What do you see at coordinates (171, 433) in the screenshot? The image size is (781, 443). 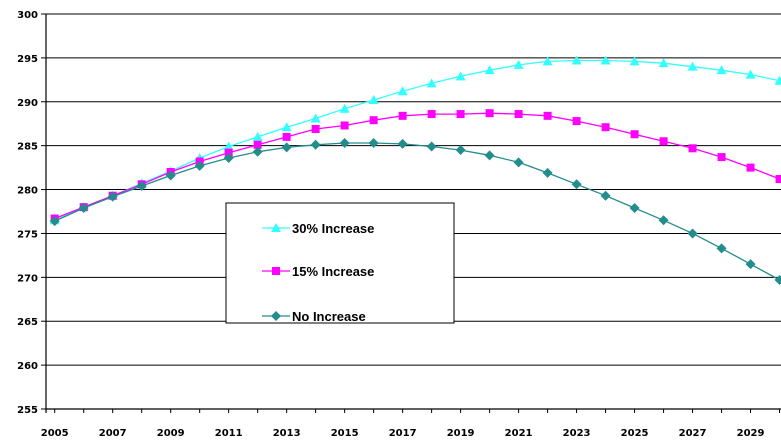 I see `x-tick-label: 2009` at bounding box center [171, 433].